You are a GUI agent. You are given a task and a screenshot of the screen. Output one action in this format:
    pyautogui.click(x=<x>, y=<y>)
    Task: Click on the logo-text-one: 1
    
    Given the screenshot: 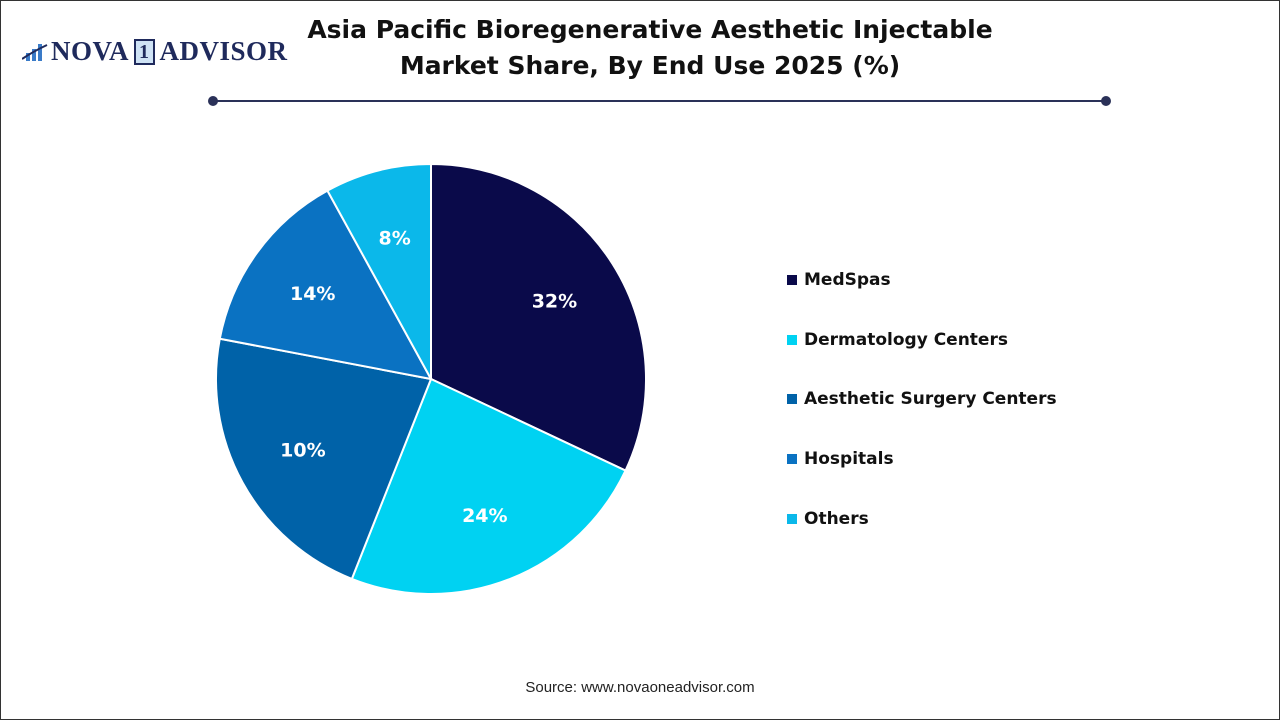 What is the action you would take?
    pyautogui.click(x=144, y=51)
    